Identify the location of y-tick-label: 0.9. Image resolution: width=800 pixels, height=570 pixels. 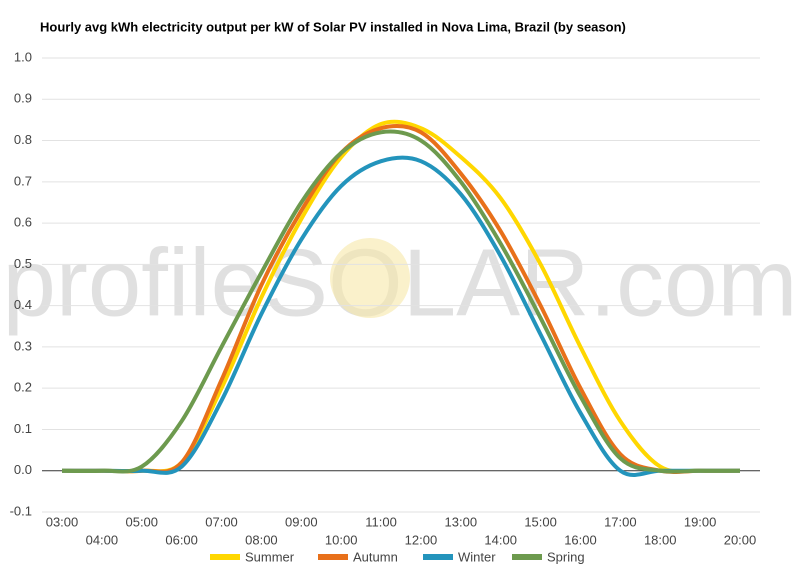
(23, 98).